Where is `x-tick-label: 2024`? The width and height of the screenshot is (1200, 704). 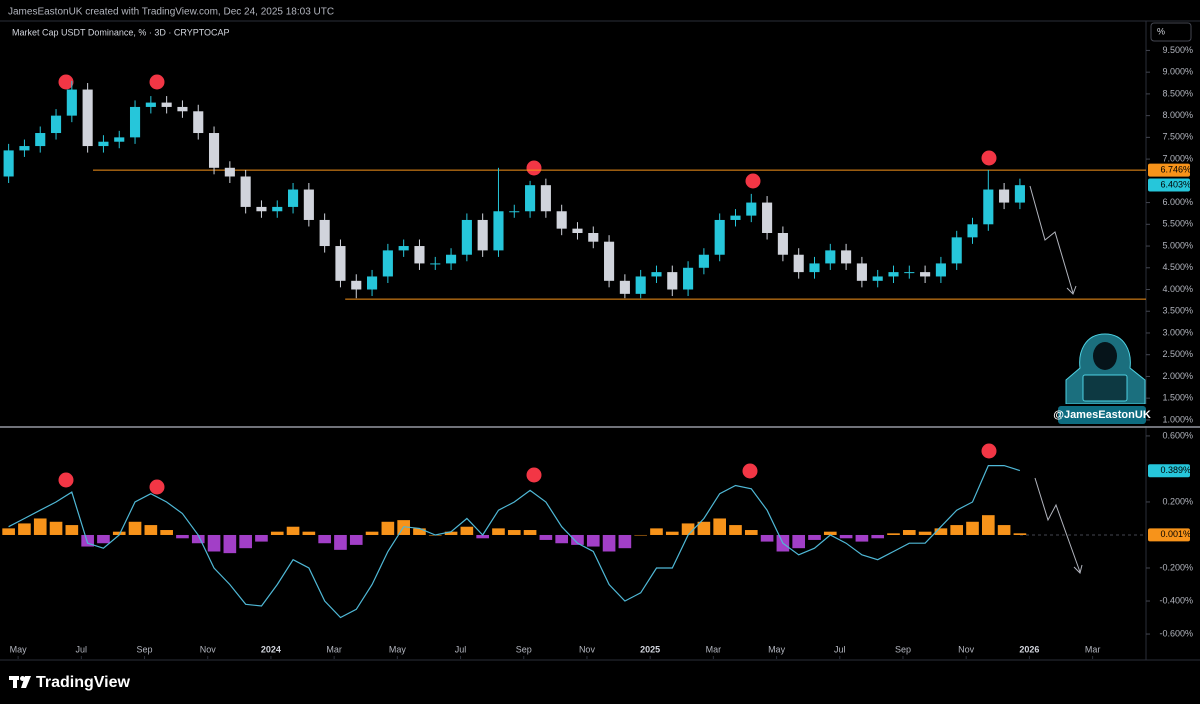 x-tick-label: 2024 is located at coordinates (271, 649).